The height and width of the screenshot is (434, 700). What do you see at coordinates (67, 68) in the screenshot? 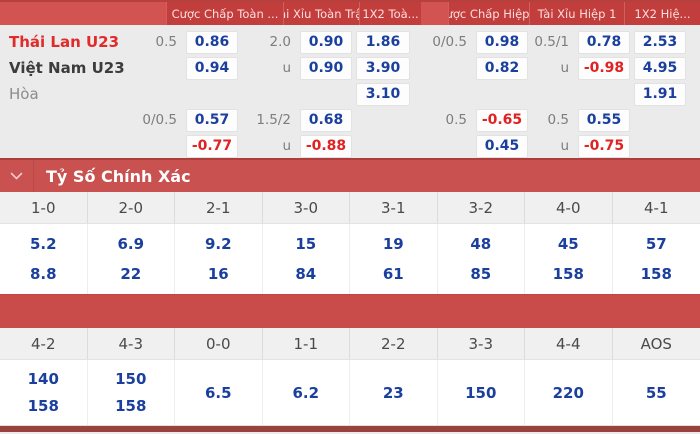
I see `team-name-away: Việt Nam U23` at bounding box center [67, 68].